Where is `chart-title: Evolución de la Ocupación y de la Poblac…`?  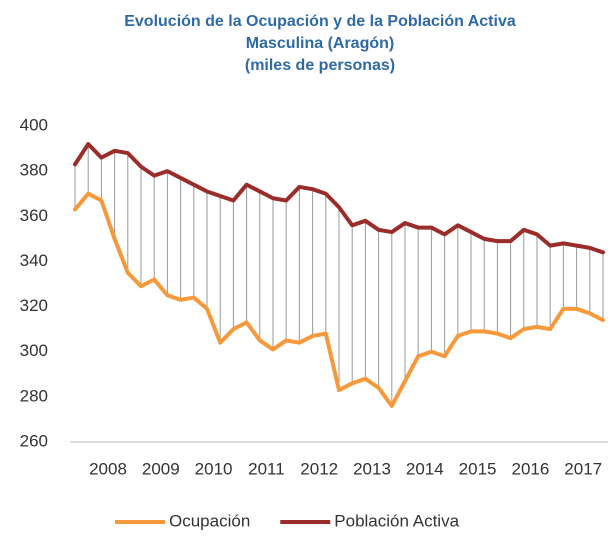
chart-title: Evolución de la Ocupación y de la Poblac… is located at coordinates (320, 21).